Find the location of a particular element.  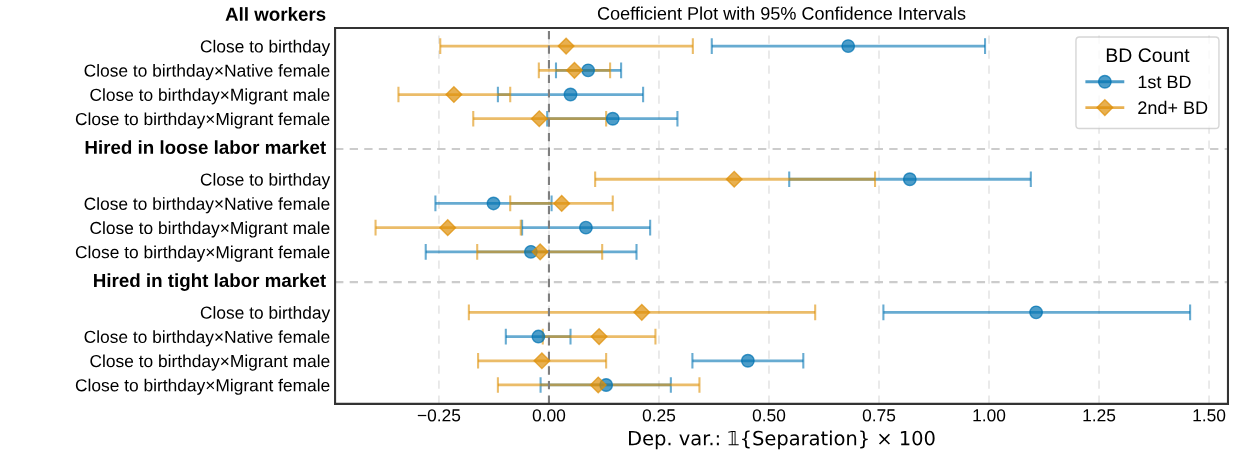

x-tick-label: 0.00 is located at coordinates (549, 415).